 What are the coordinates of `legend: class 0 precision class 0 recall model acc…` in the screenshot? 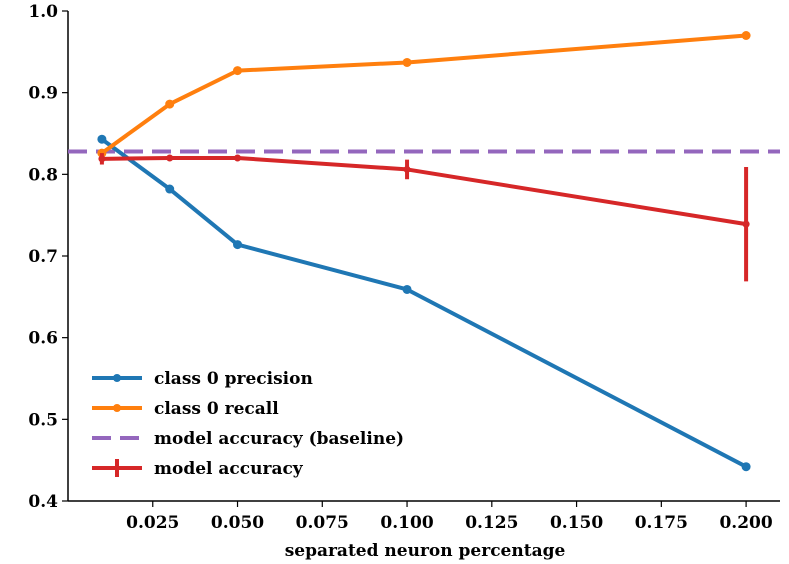 It's located at (248, 424).